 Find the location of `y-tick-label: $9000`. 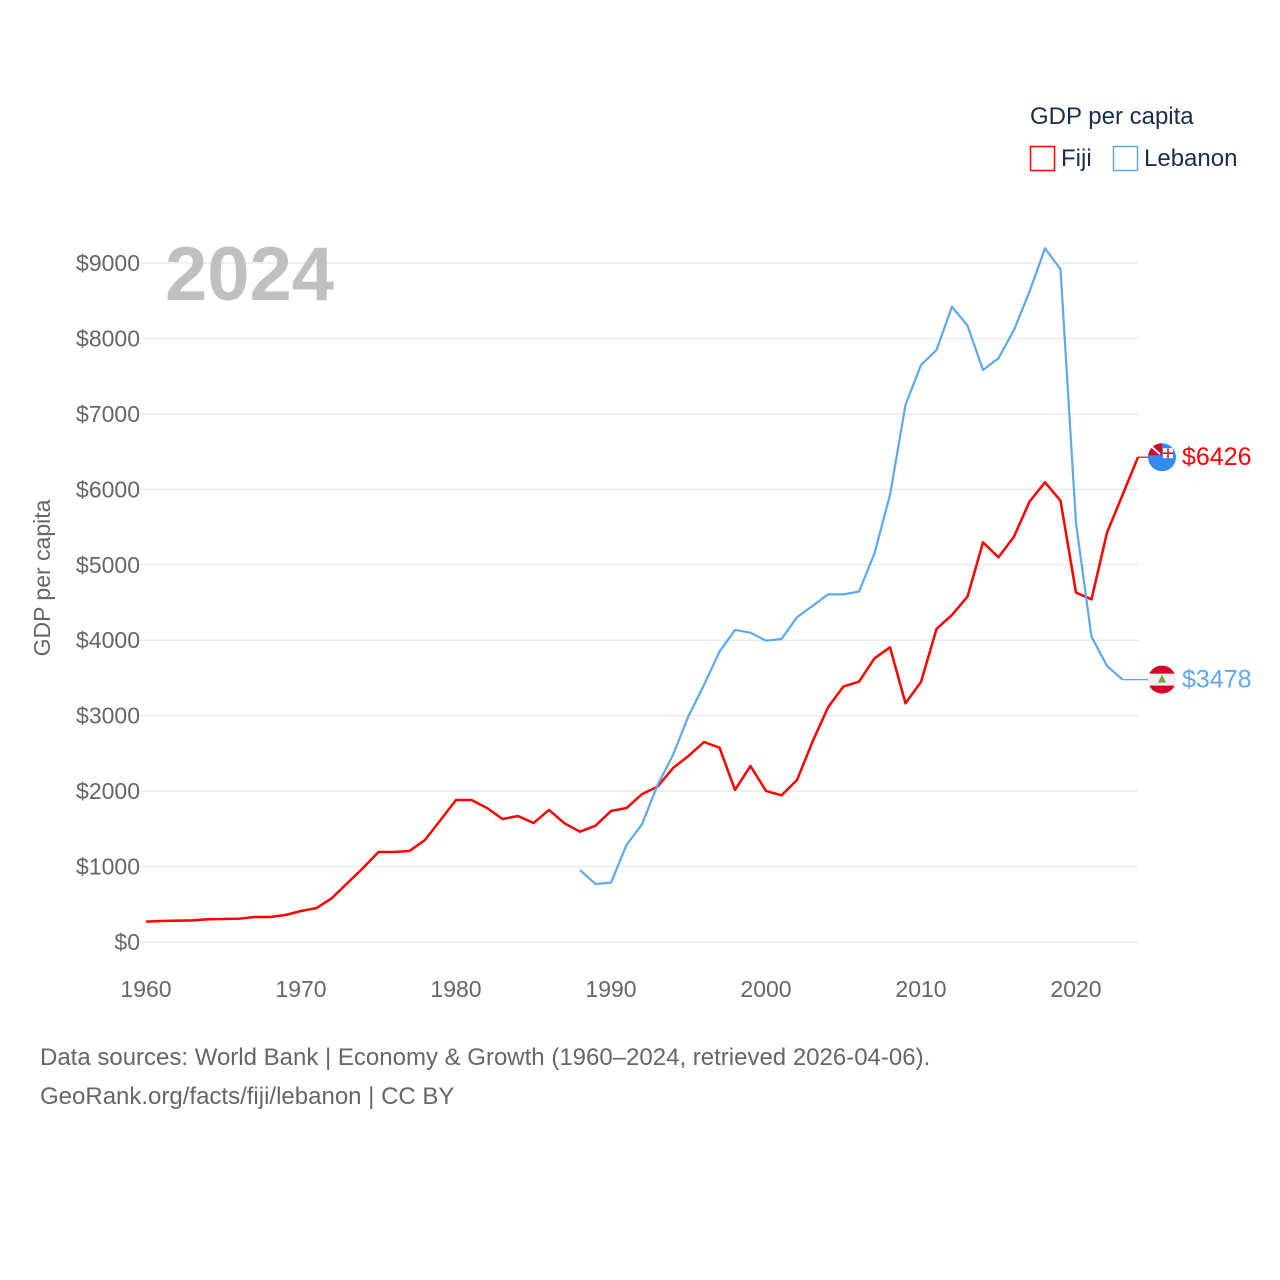

y-tick-label: $9000 is located at coordinates (108, 263).